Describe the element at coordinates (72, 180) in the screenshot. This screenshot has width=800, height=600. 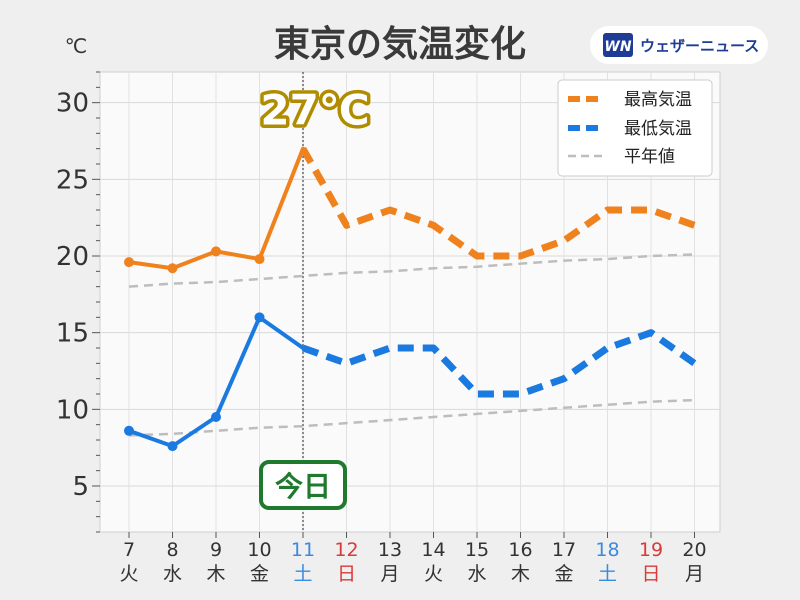
I see `y-tick-label: 25` at that location.